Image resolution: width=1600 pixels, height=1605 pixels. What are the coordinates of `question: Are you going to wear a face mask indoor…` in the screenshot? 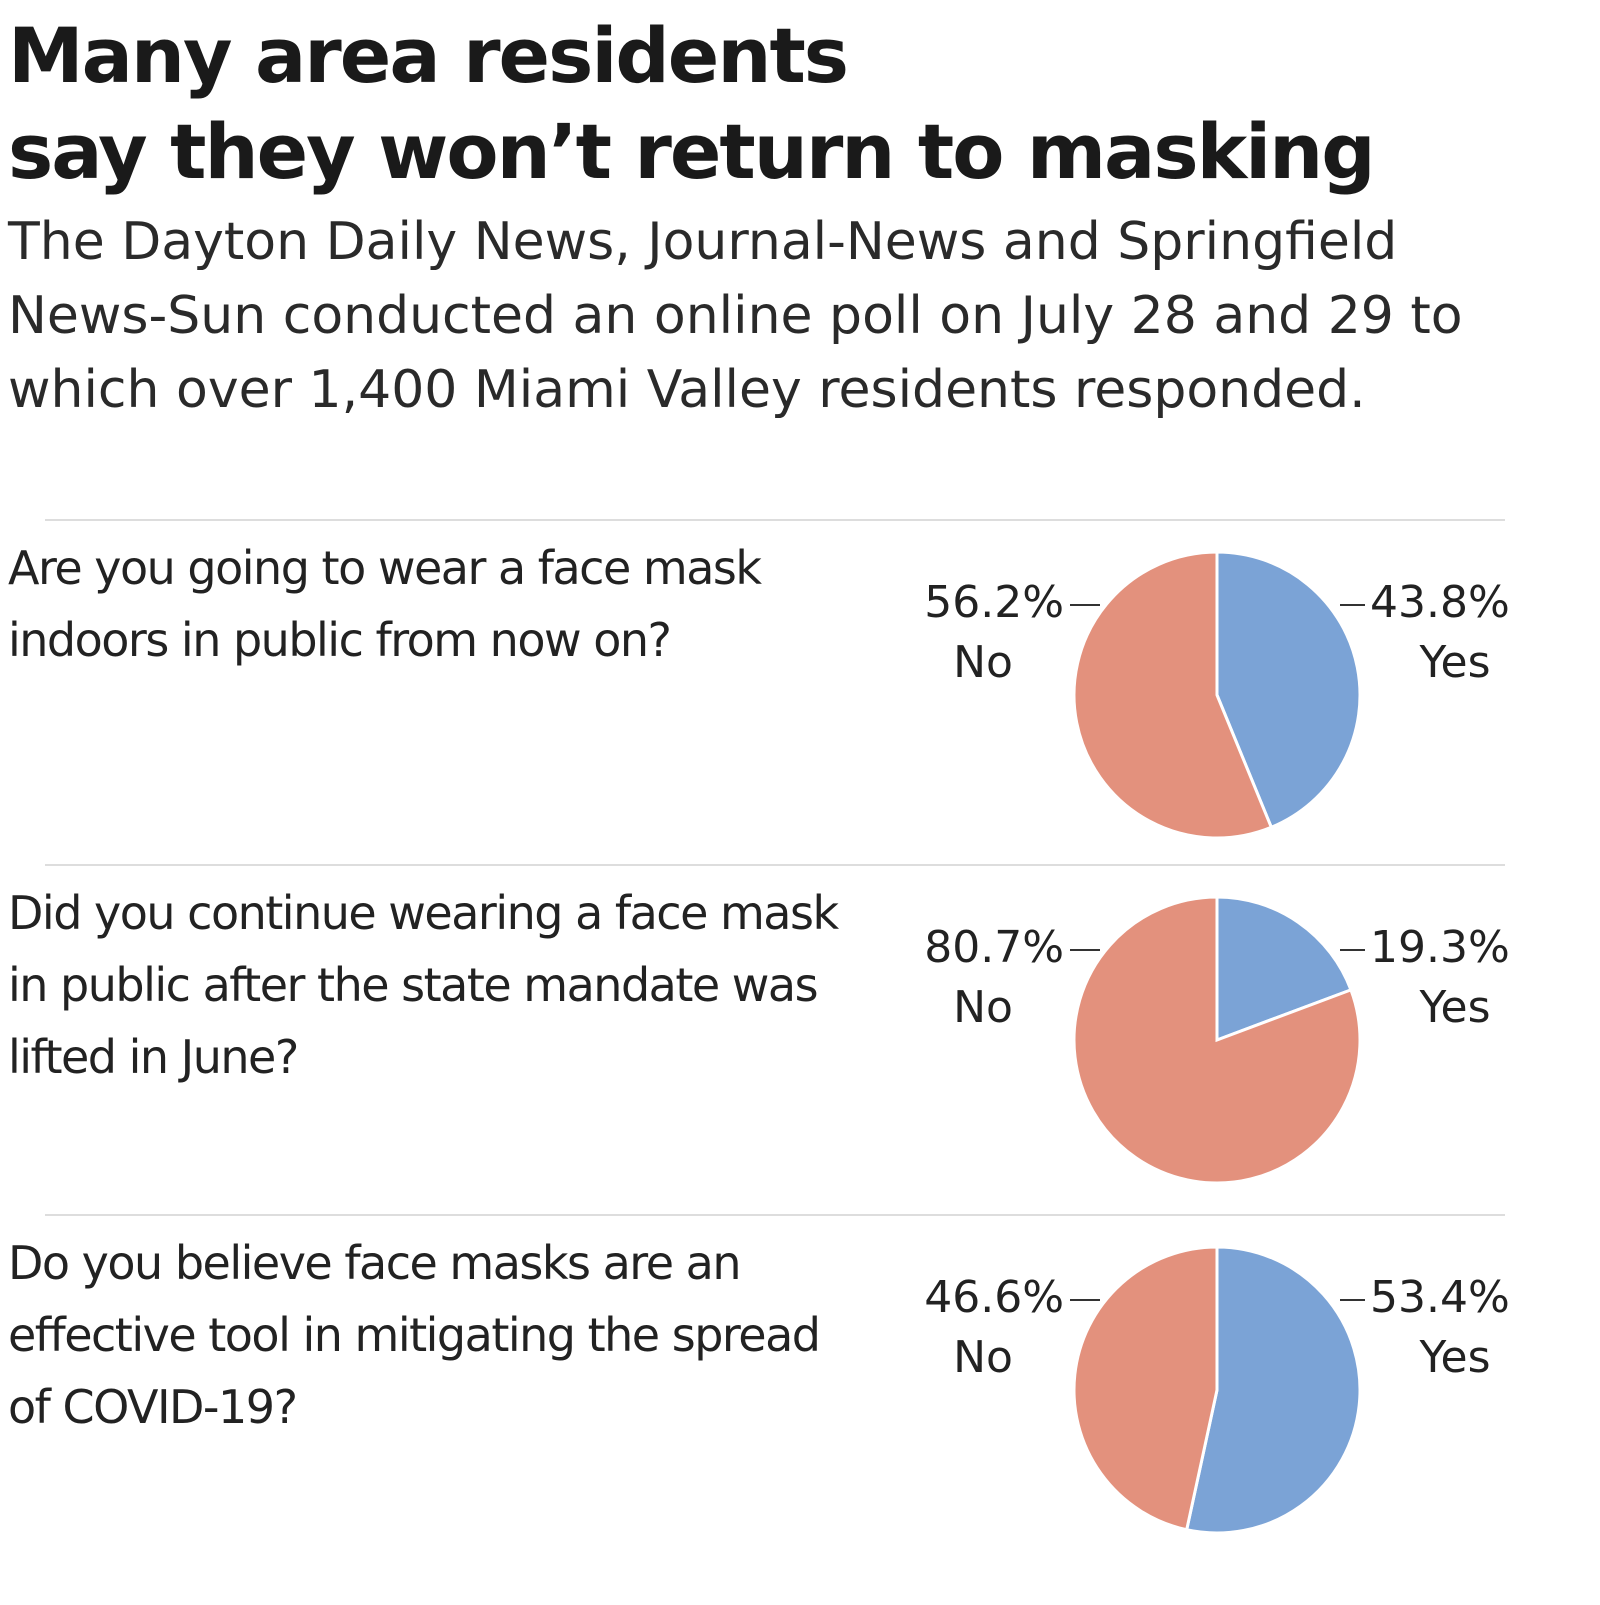 It's located at (385, 604).